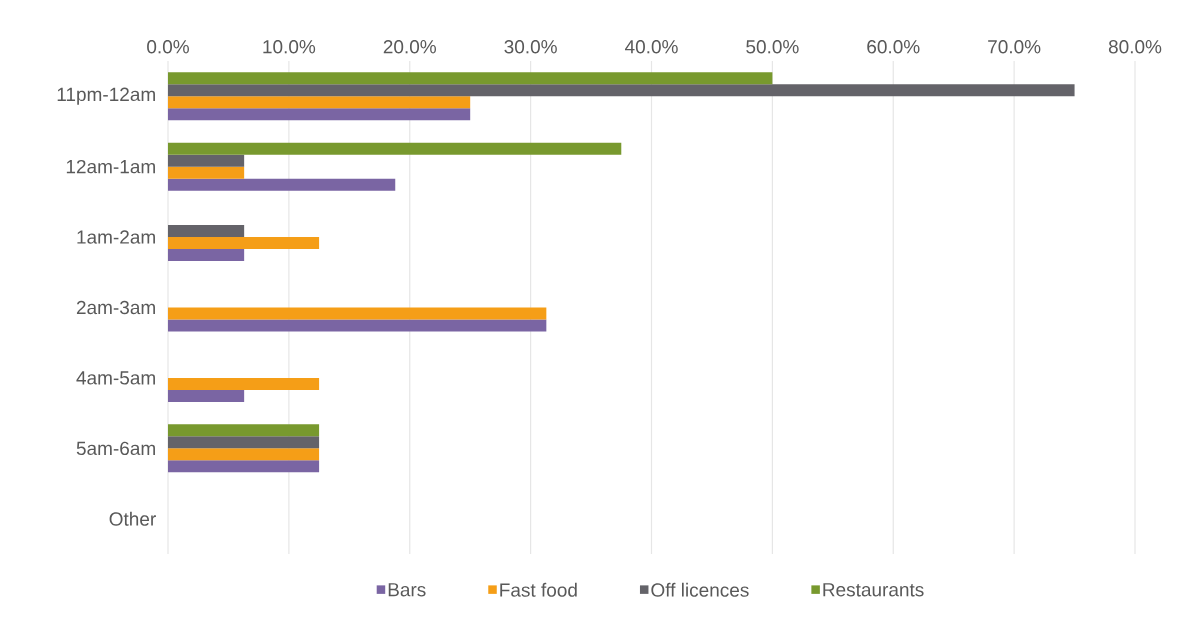 This screenshot has height=628, width=1177. What do you see at coordinates (116, 237) in the screenshot?
I see `y-tick-label: 1am-2am` at bounding box center [116, 237].